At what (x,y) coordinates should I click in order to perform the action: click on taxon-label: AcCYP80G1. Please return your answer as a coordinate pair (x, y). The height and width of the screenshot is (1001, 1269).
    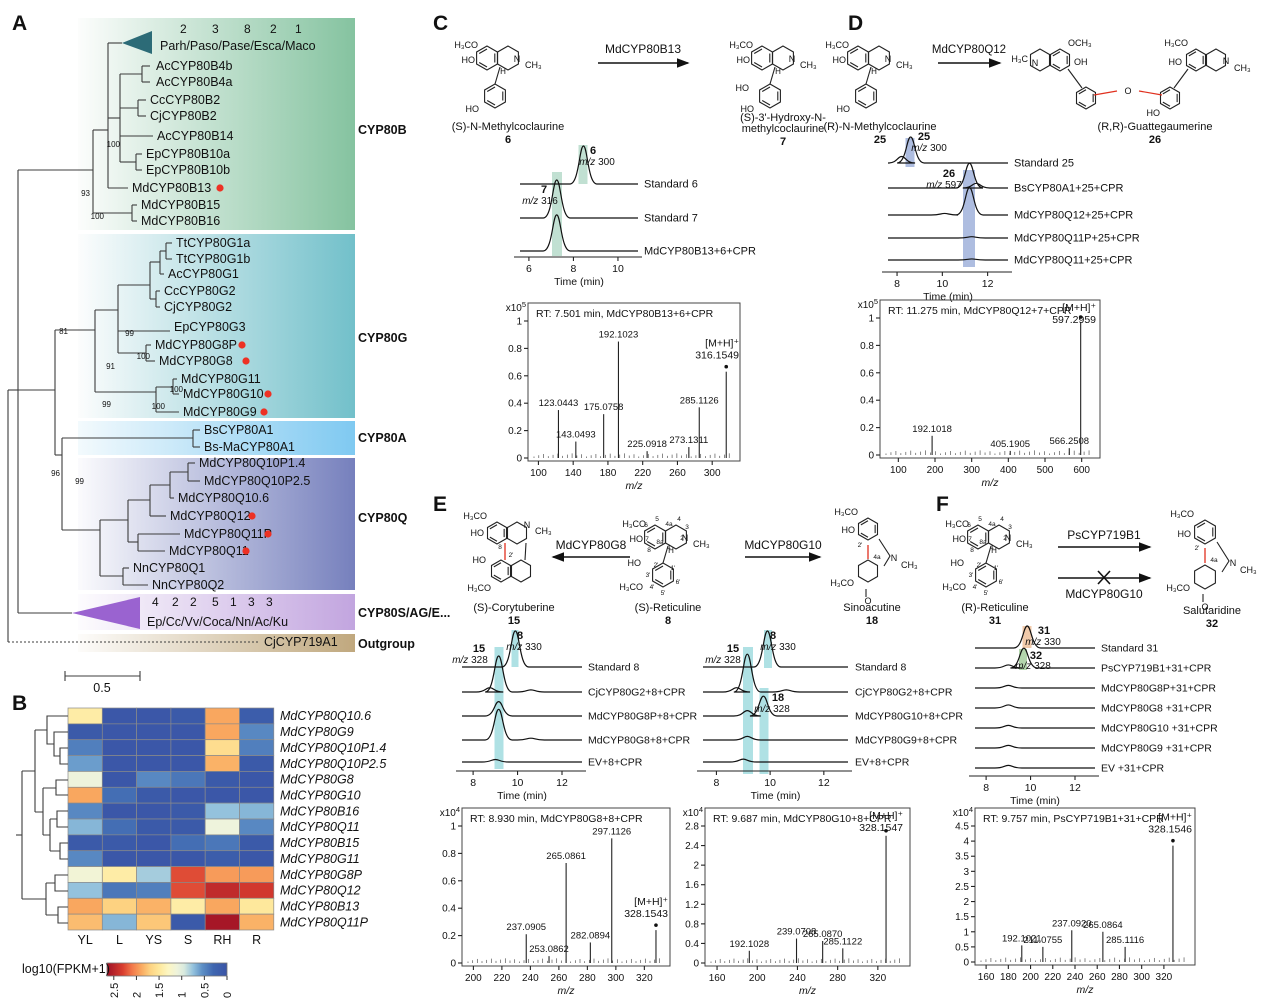
    Looking at the image, I should click on (203, 274).